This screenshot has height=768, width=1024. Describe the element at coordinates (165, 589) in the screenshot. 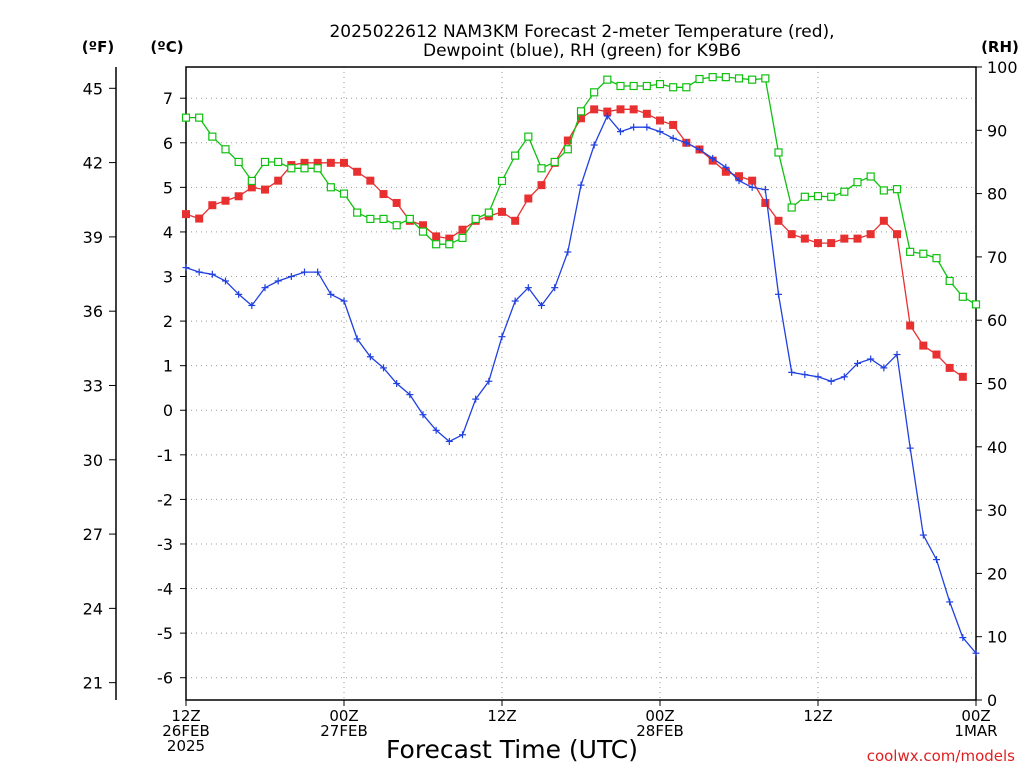

I see `celsius-tick-label: -4` at that location.